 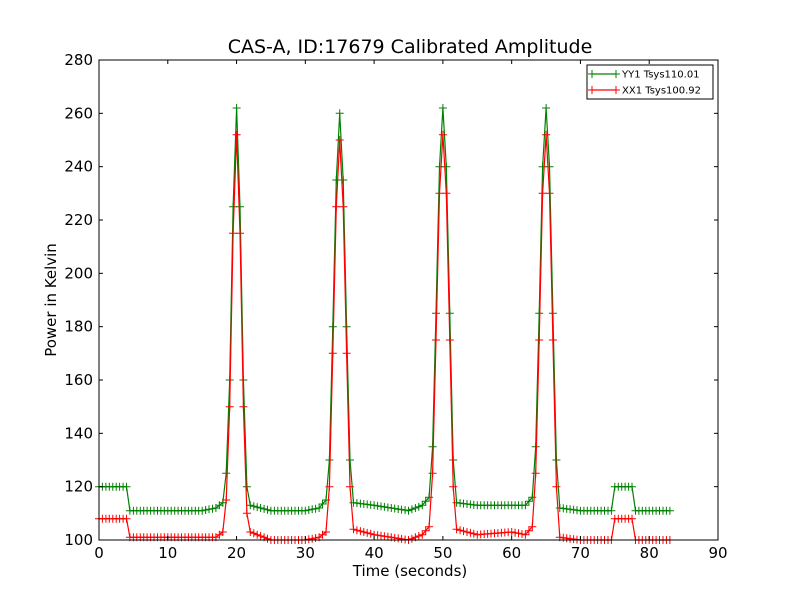 What do you see at coordinates (410, 47) in the screenshot?
I see `chart-title: CAS-A, ID:17679 Calibrated Amplitude` at bounding box center [410, 47].